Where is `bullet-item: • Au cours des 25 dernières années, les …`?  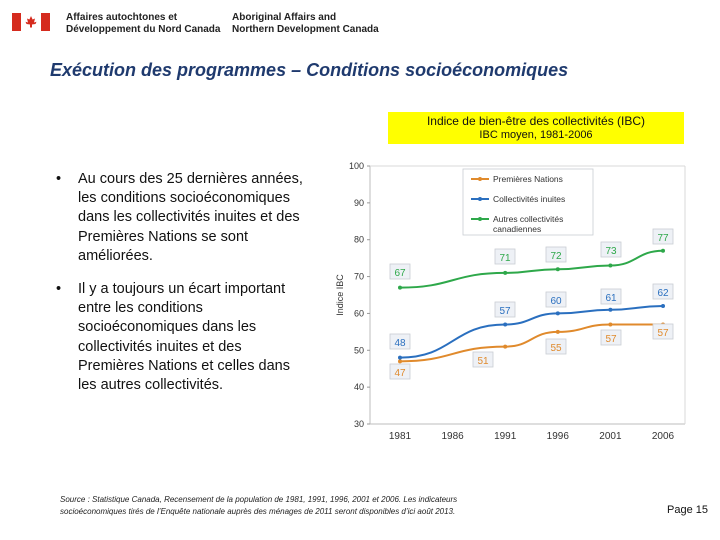
bullet-item: • Au cours des 25 dernières années, les … is located at coordinates (179, 218).